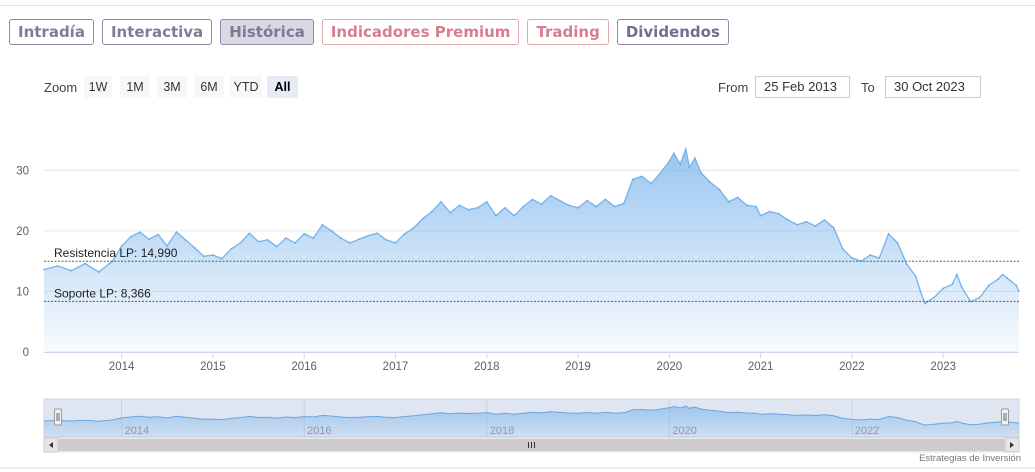 The height and width of the screenshot is (472, 1035). Describe the element at coordinates (51, 32) in the screenshot. I see `tab-intradia: Intradía` at that location.